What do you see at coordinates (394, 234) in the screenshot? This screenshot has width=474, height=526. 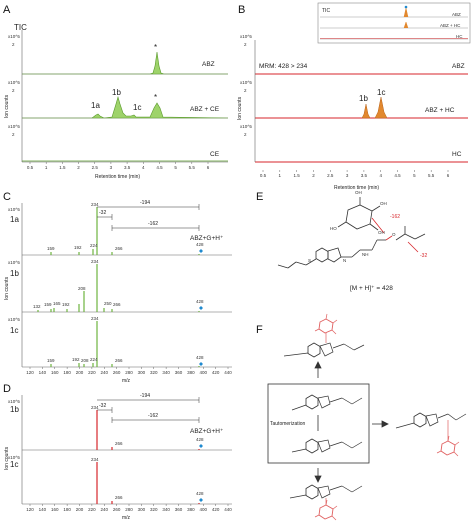 I see `atom-label: O` at bounding box center [394, 234].